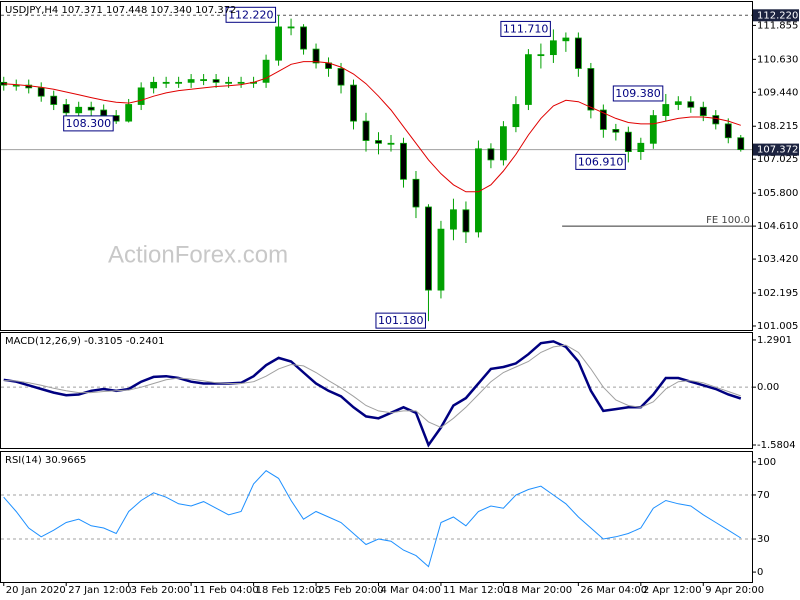 The image size is (800, 600). I want to click on x-tick-label: 11 Mar 12:00, so click(476, 590).